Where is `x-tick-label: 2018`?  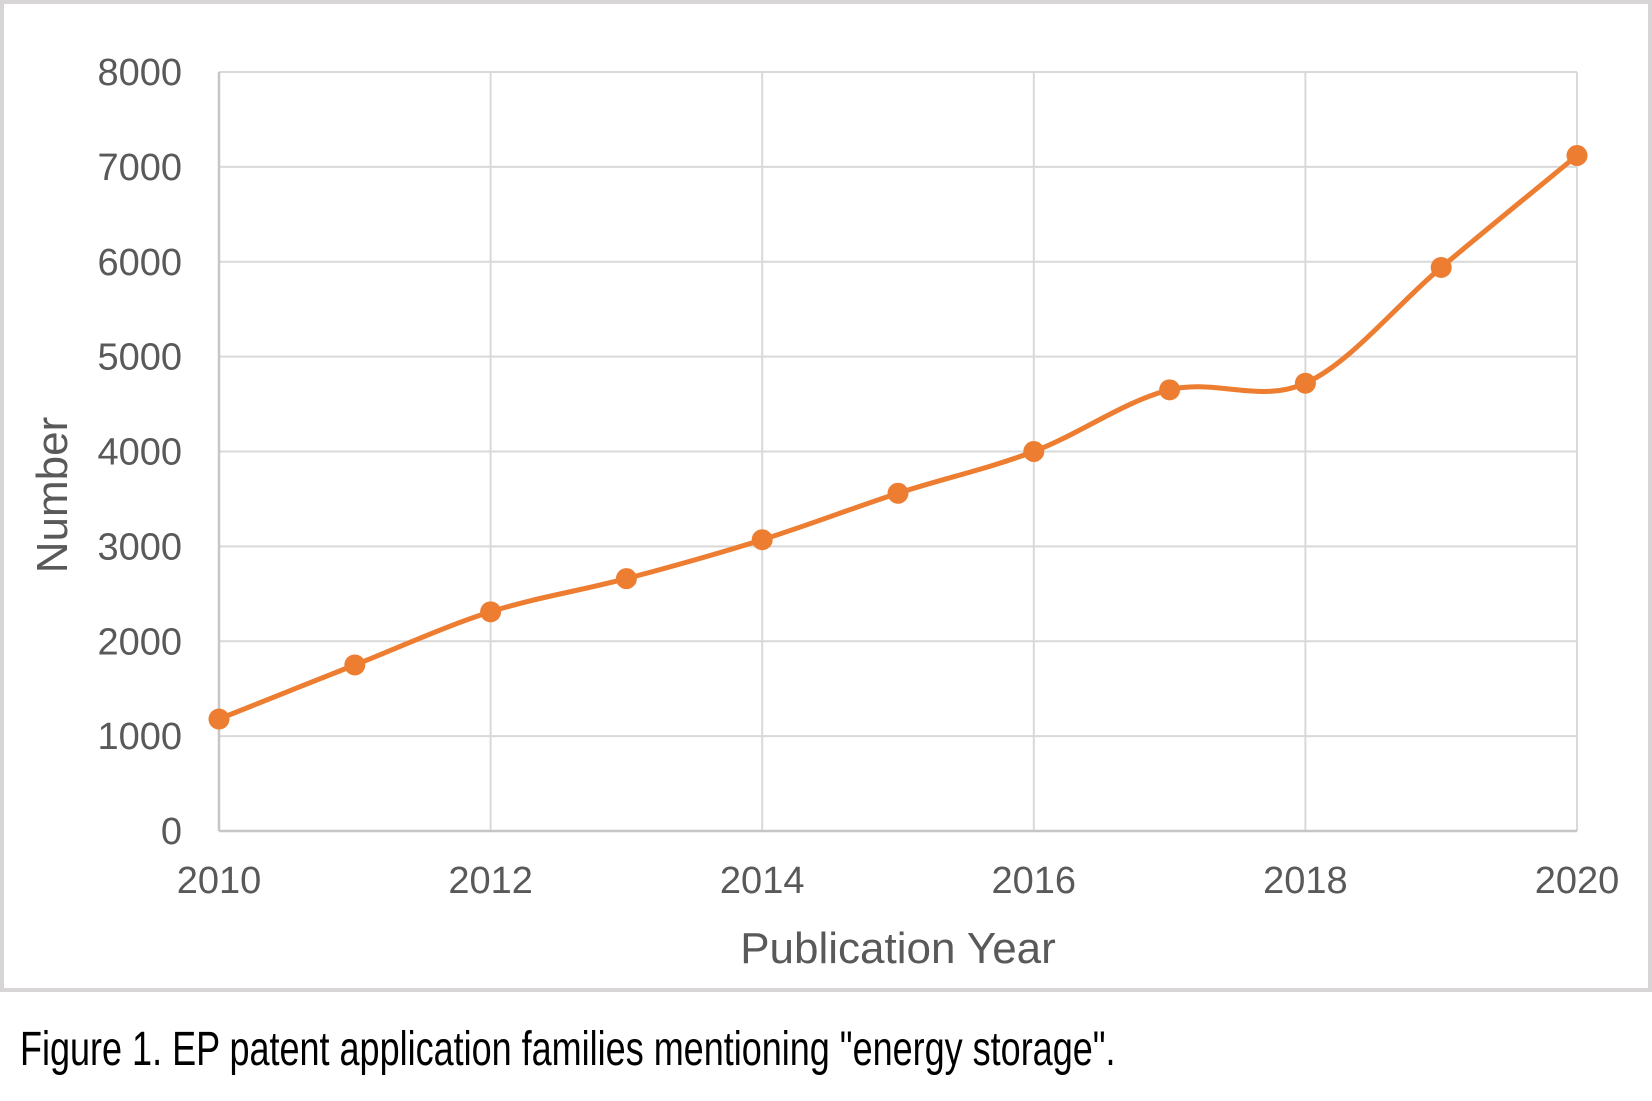 x-tick-label: 2018 is located at coordinates (1305, 881).